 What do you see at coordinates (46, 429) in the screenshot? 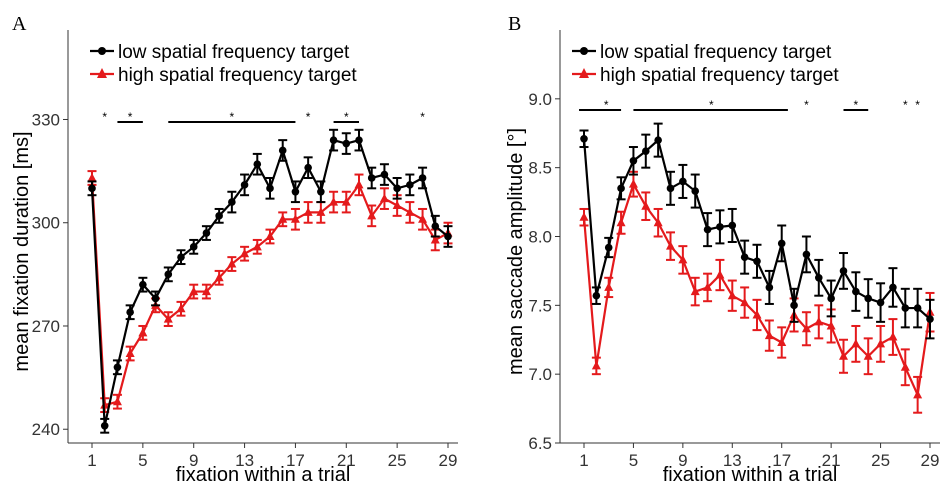
I see `y-tick-label: 240` at bounding box center [46, 429].